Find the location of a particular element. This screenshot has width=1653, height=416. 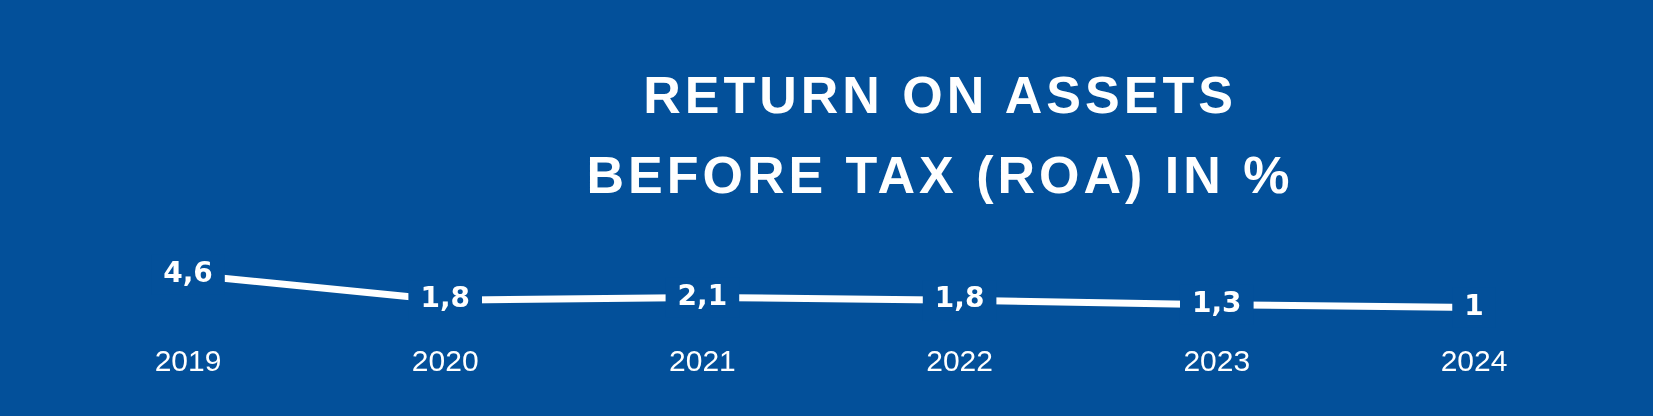

chart-title: RETURN ON ASSETS BEFORE TAX (ROA) IN % is located at coordinates (940, 135).